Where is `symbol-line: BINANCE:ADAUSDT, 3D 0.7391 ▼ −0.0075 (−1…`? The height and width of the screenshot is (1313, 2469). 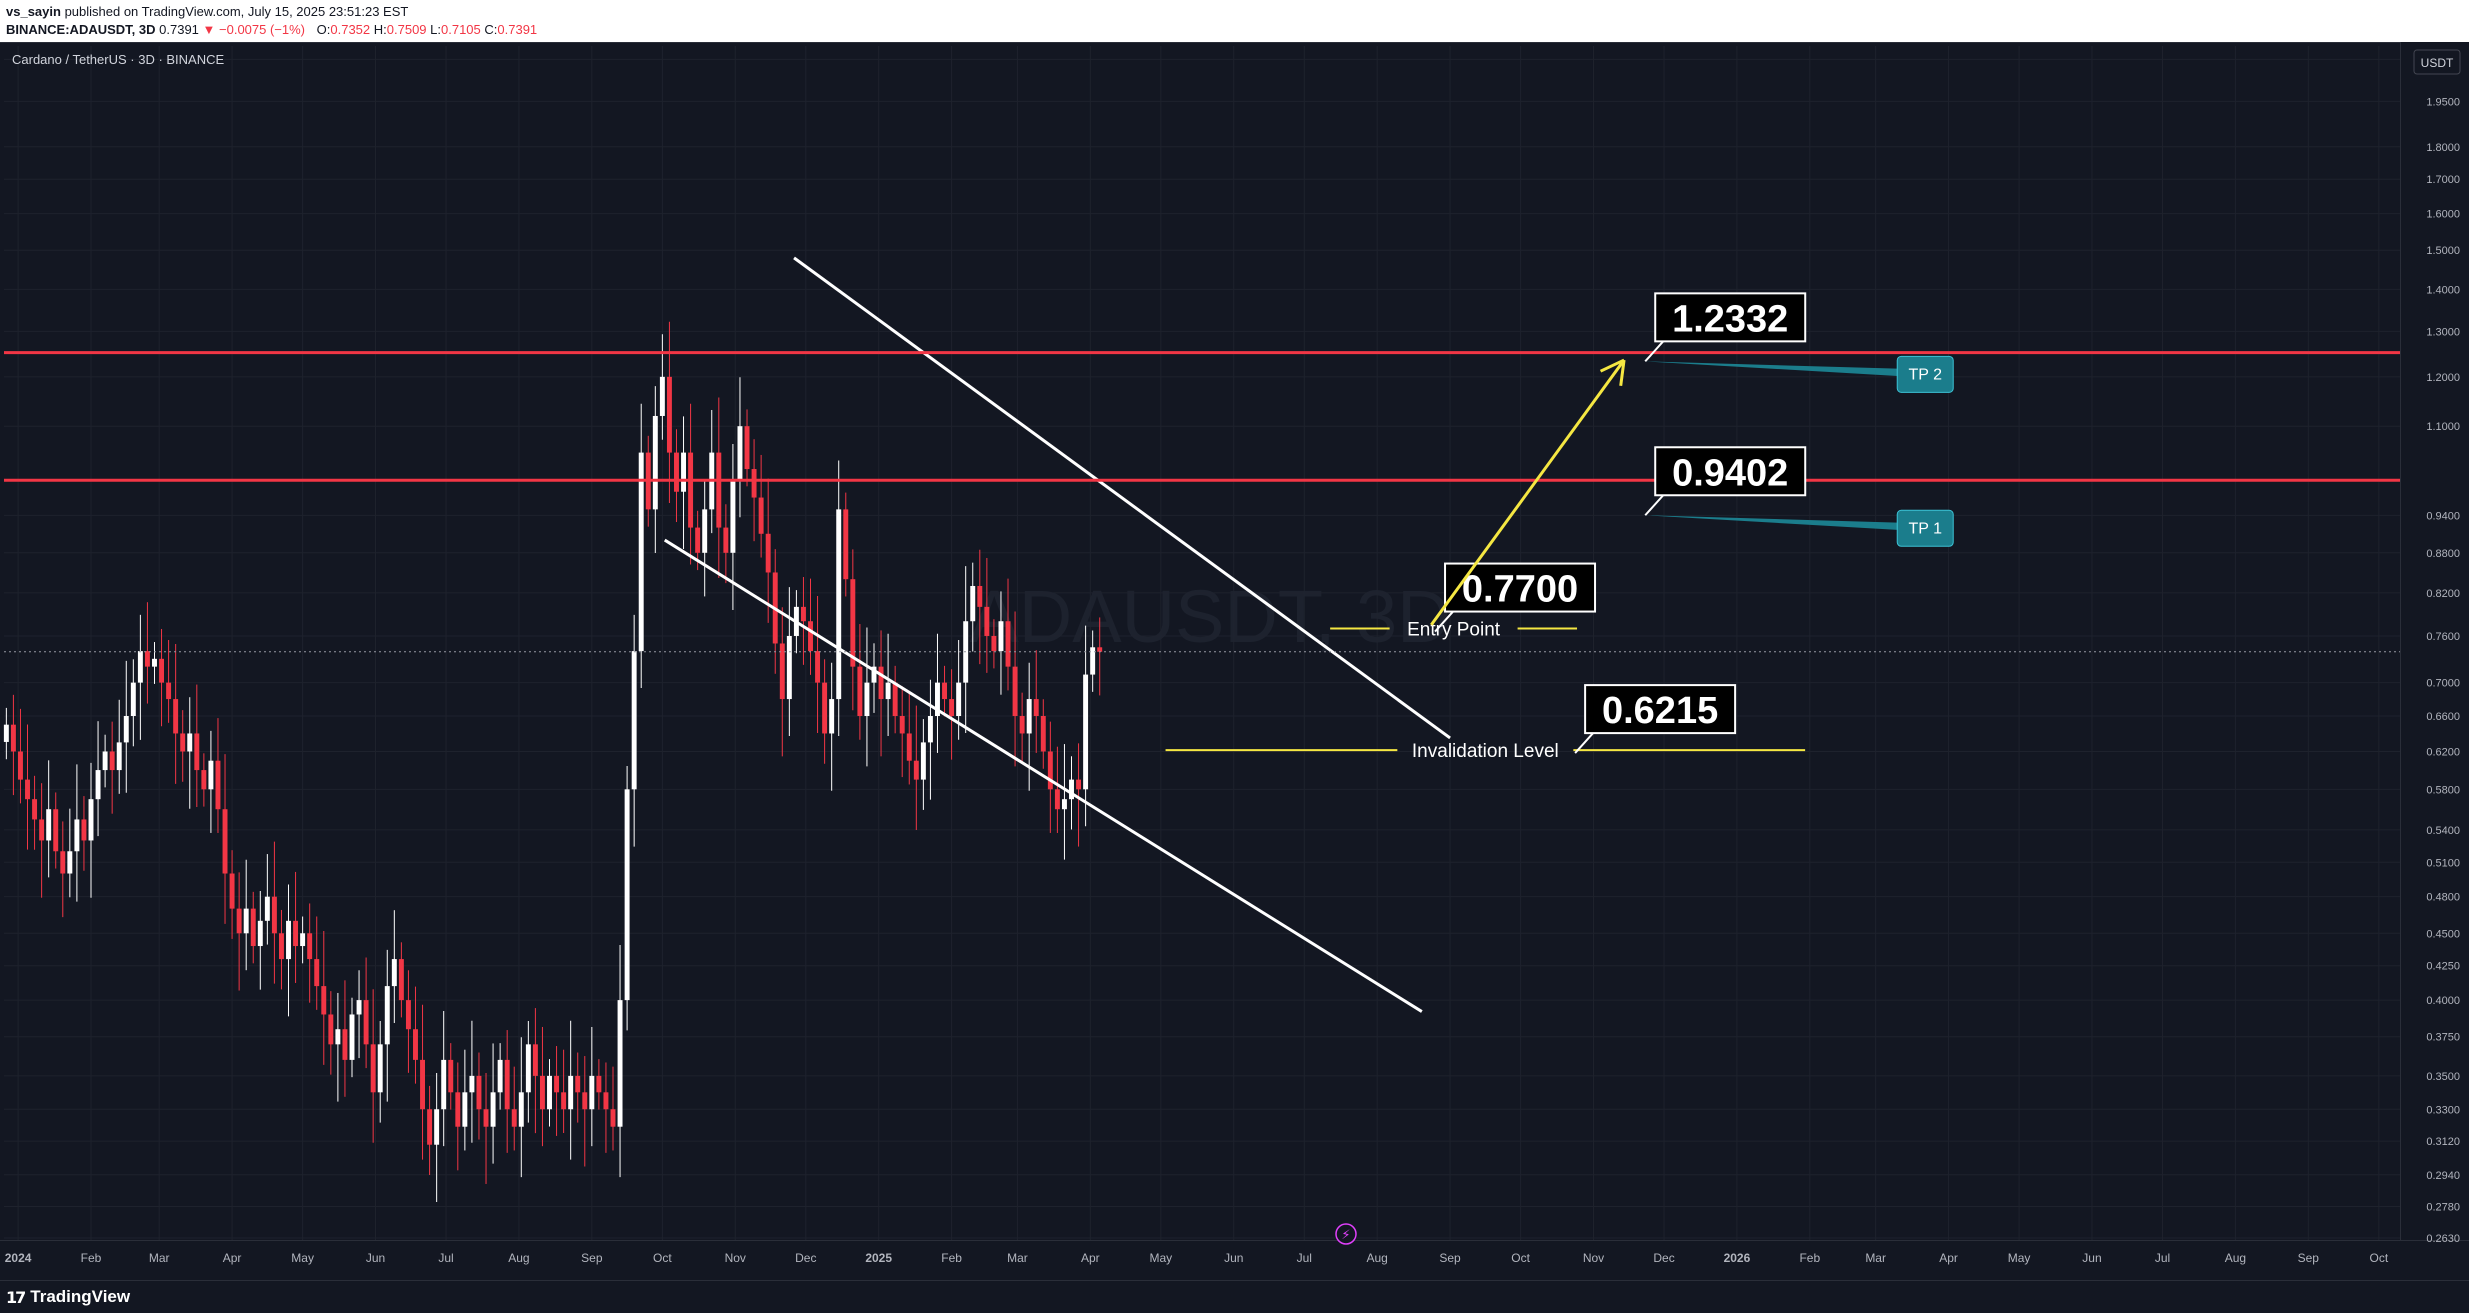
symbol-line: BINANCE:ADAUSDT, 3D 0.7391 ▼ −0.0075 (−1… is located at coordinates (271, 30).